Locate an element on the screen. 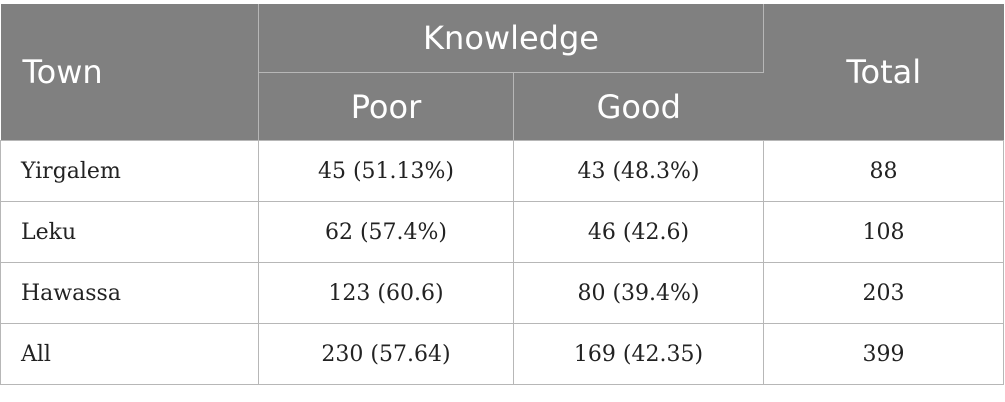 The height and width of the screenshot is (402, 1005). town-cell: Yirgalem is located at coordinates (129, 171).